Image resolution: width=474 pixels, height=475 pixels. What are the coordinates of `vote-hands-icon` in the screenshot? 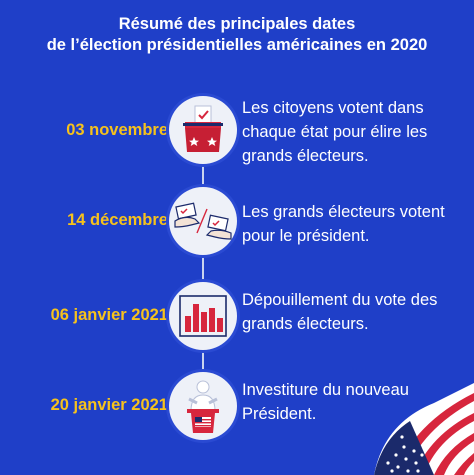 It's located at (203, 221).